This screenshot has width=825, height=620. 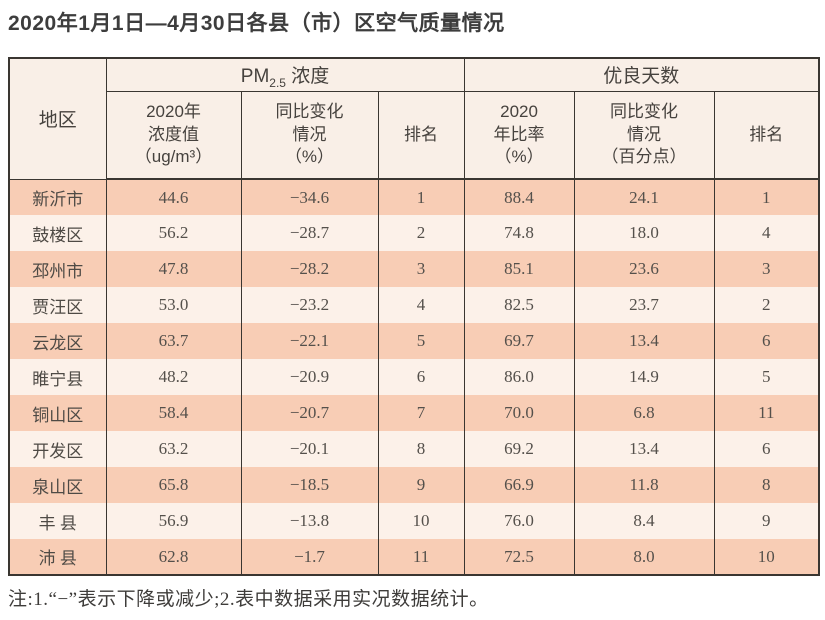 I want to click on table-row: 铜山区 58.4 −20.7 7 70.0 6.8 11, so click(x=414, y=413).